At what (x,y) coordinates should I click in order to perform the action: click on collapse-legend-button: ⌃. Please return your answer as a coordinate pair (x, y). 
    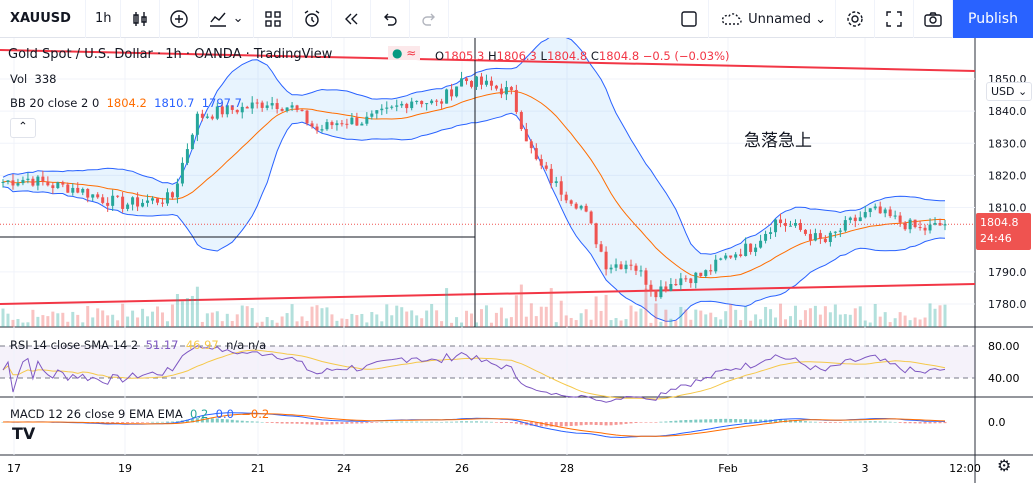
    Looking at the image, I should click on (23, 128).